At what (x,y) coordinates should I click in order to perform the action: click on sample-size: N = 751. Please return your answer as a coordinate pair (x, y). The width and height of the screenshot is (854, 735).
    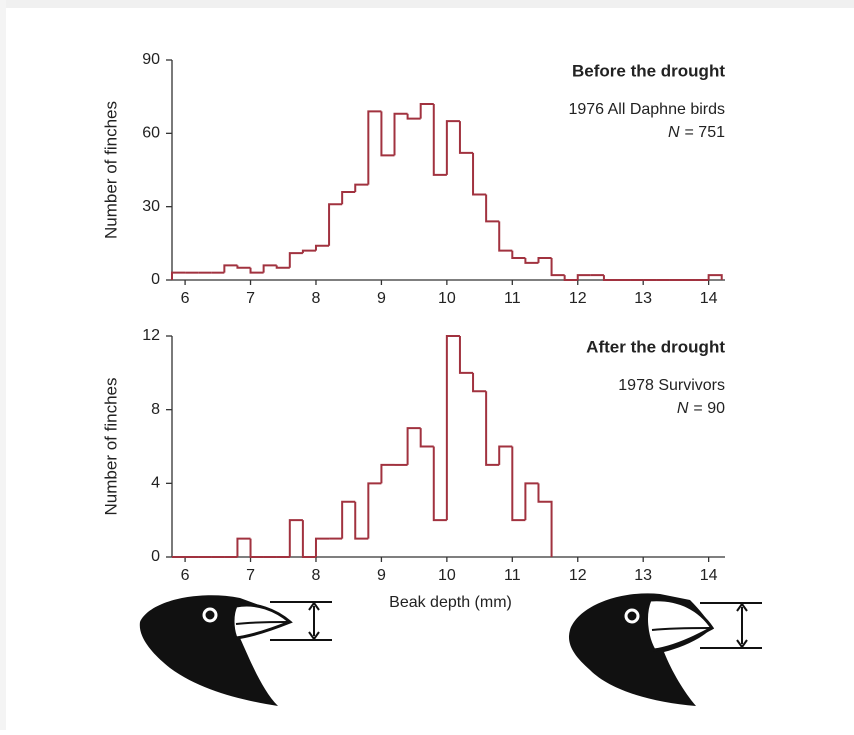
    Looking at the image, I should click on (696, 132).